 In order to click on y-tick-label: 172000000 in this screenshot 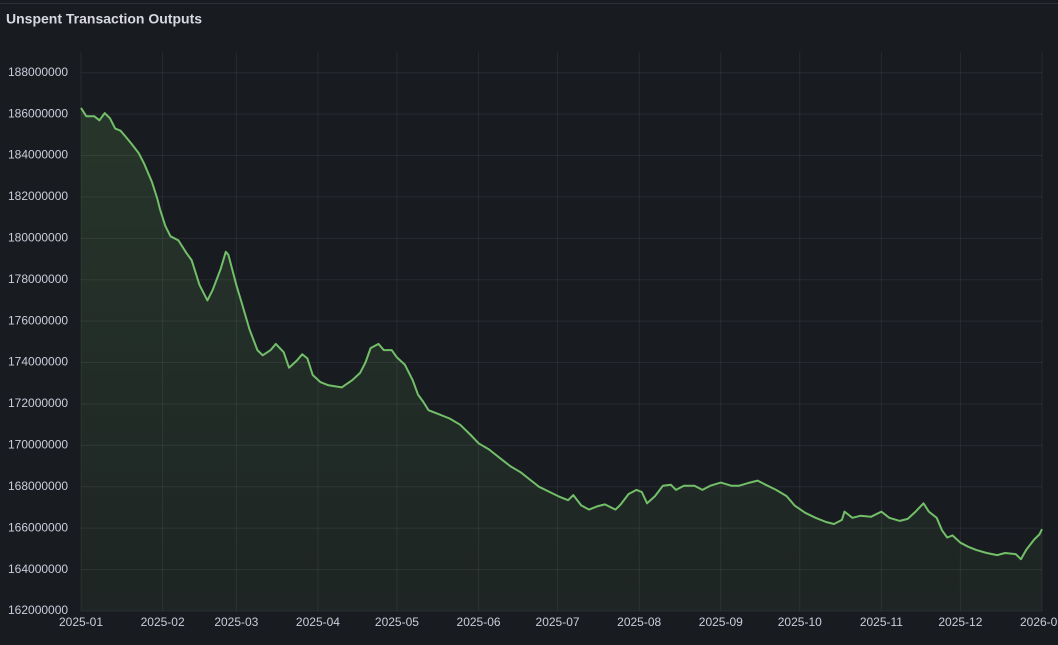, I will do `click(38, 403)`.